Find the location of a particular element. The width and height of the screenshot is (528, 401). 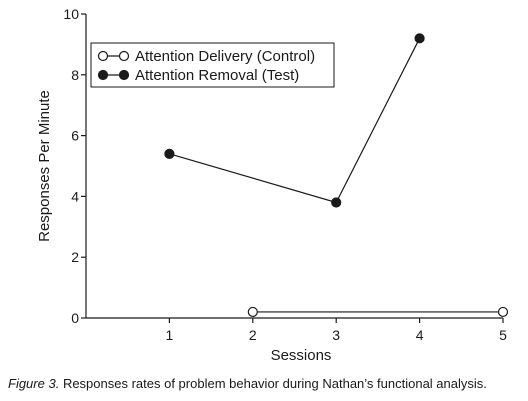

legend-box is located at coordinates (212, 65).